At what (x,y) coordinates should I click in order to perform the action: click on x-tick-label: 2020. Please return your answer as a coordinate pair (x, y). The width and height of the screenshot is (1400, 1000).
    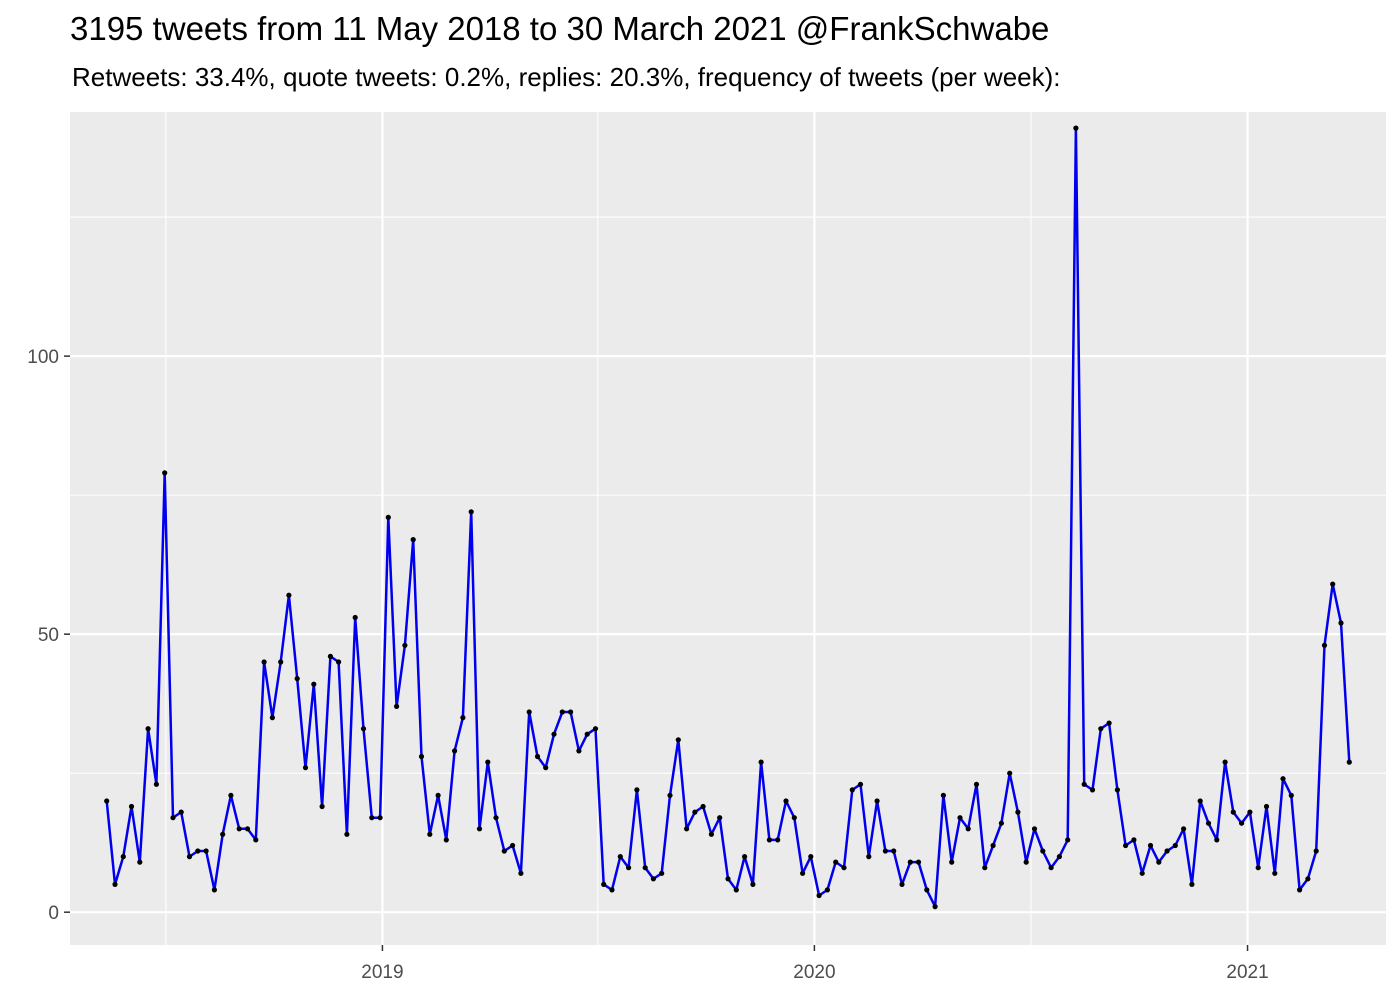
    Looking at the image, I should click on (814, 972).